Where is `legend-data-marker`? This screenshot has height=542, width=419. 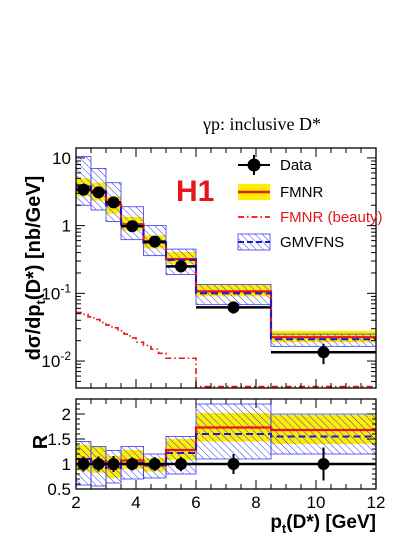 legend-data-marker is located at coordinates (254, 165).